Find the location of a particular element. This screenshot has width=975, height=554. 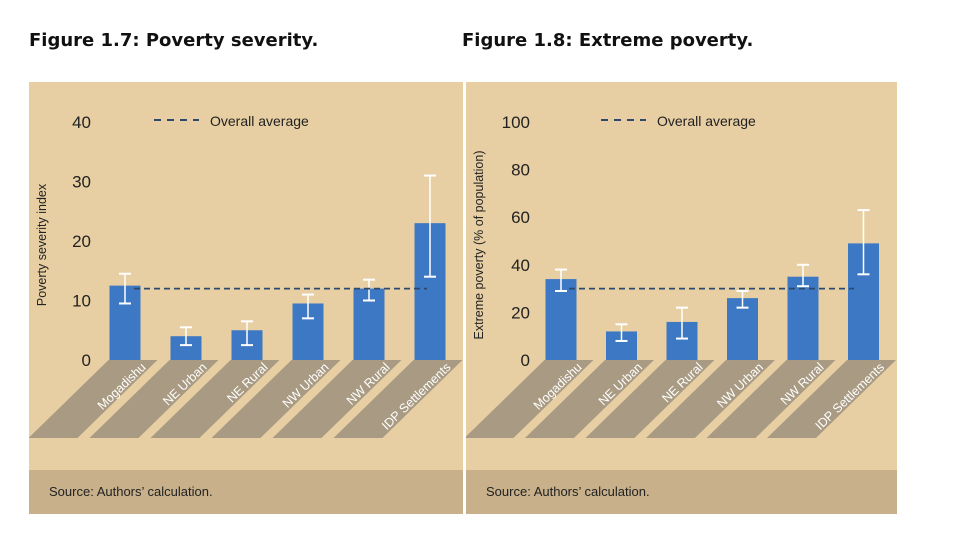

y-tick-label: 10 is located at coordinates (81, 301).